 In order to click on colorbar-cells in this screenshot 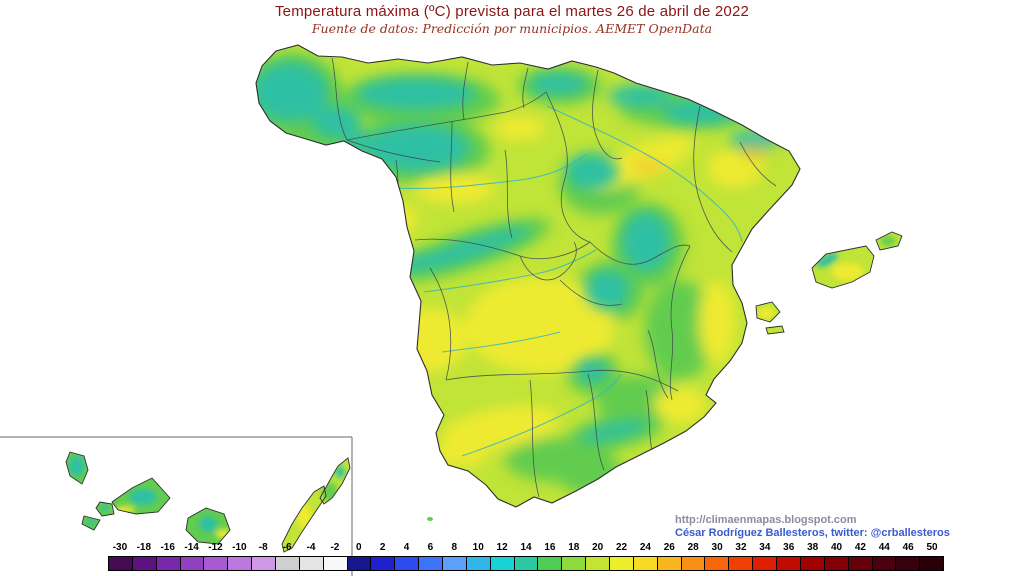, I will do `click(526, 563)`.